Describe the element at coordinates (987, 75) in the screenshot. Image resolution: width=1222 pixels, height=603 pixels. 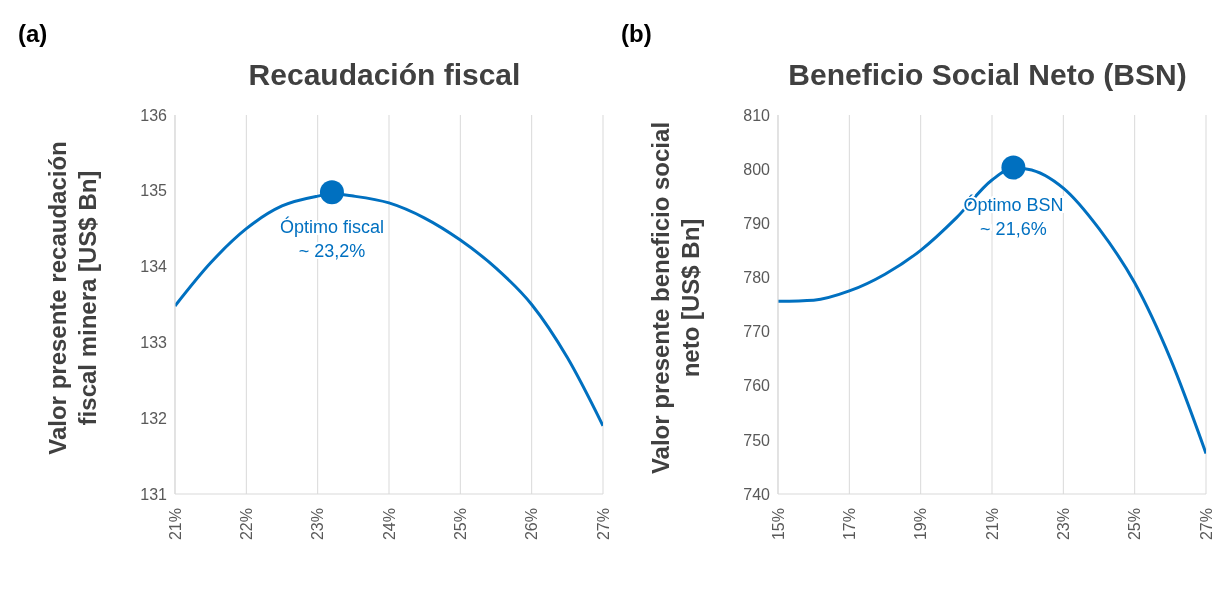
I see `chart-title: Beneficio Social Neto (BSN)` at that location.